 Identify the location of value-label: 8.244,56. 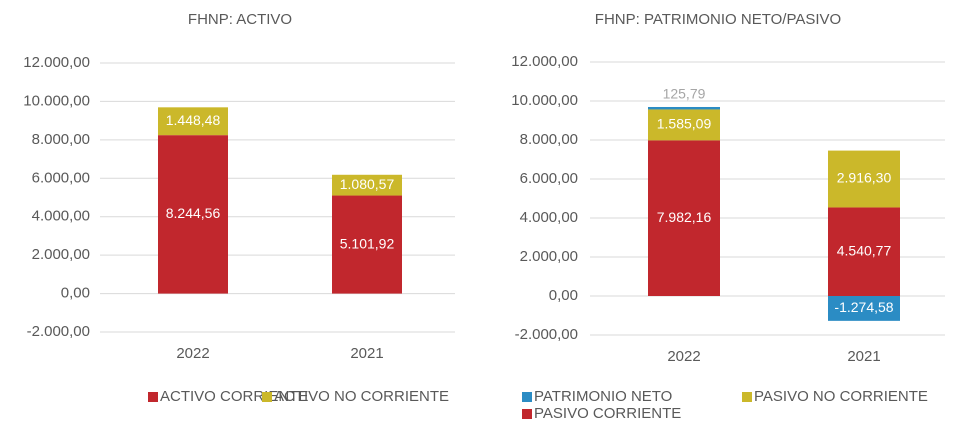
(193, 213).